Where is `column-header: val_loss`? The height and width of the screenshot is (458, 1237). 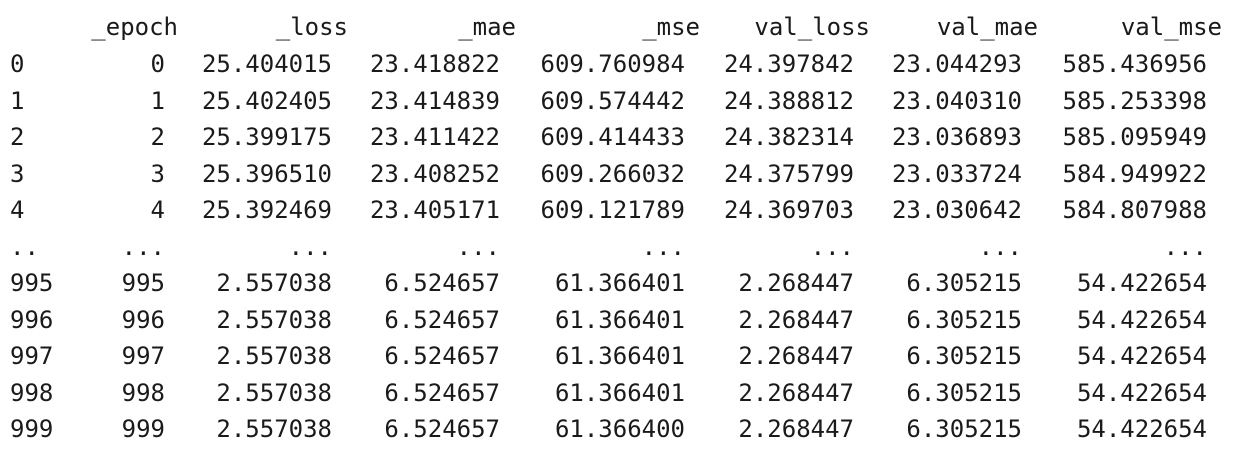
column-header: val_loss is located at coordinates (812, 27).